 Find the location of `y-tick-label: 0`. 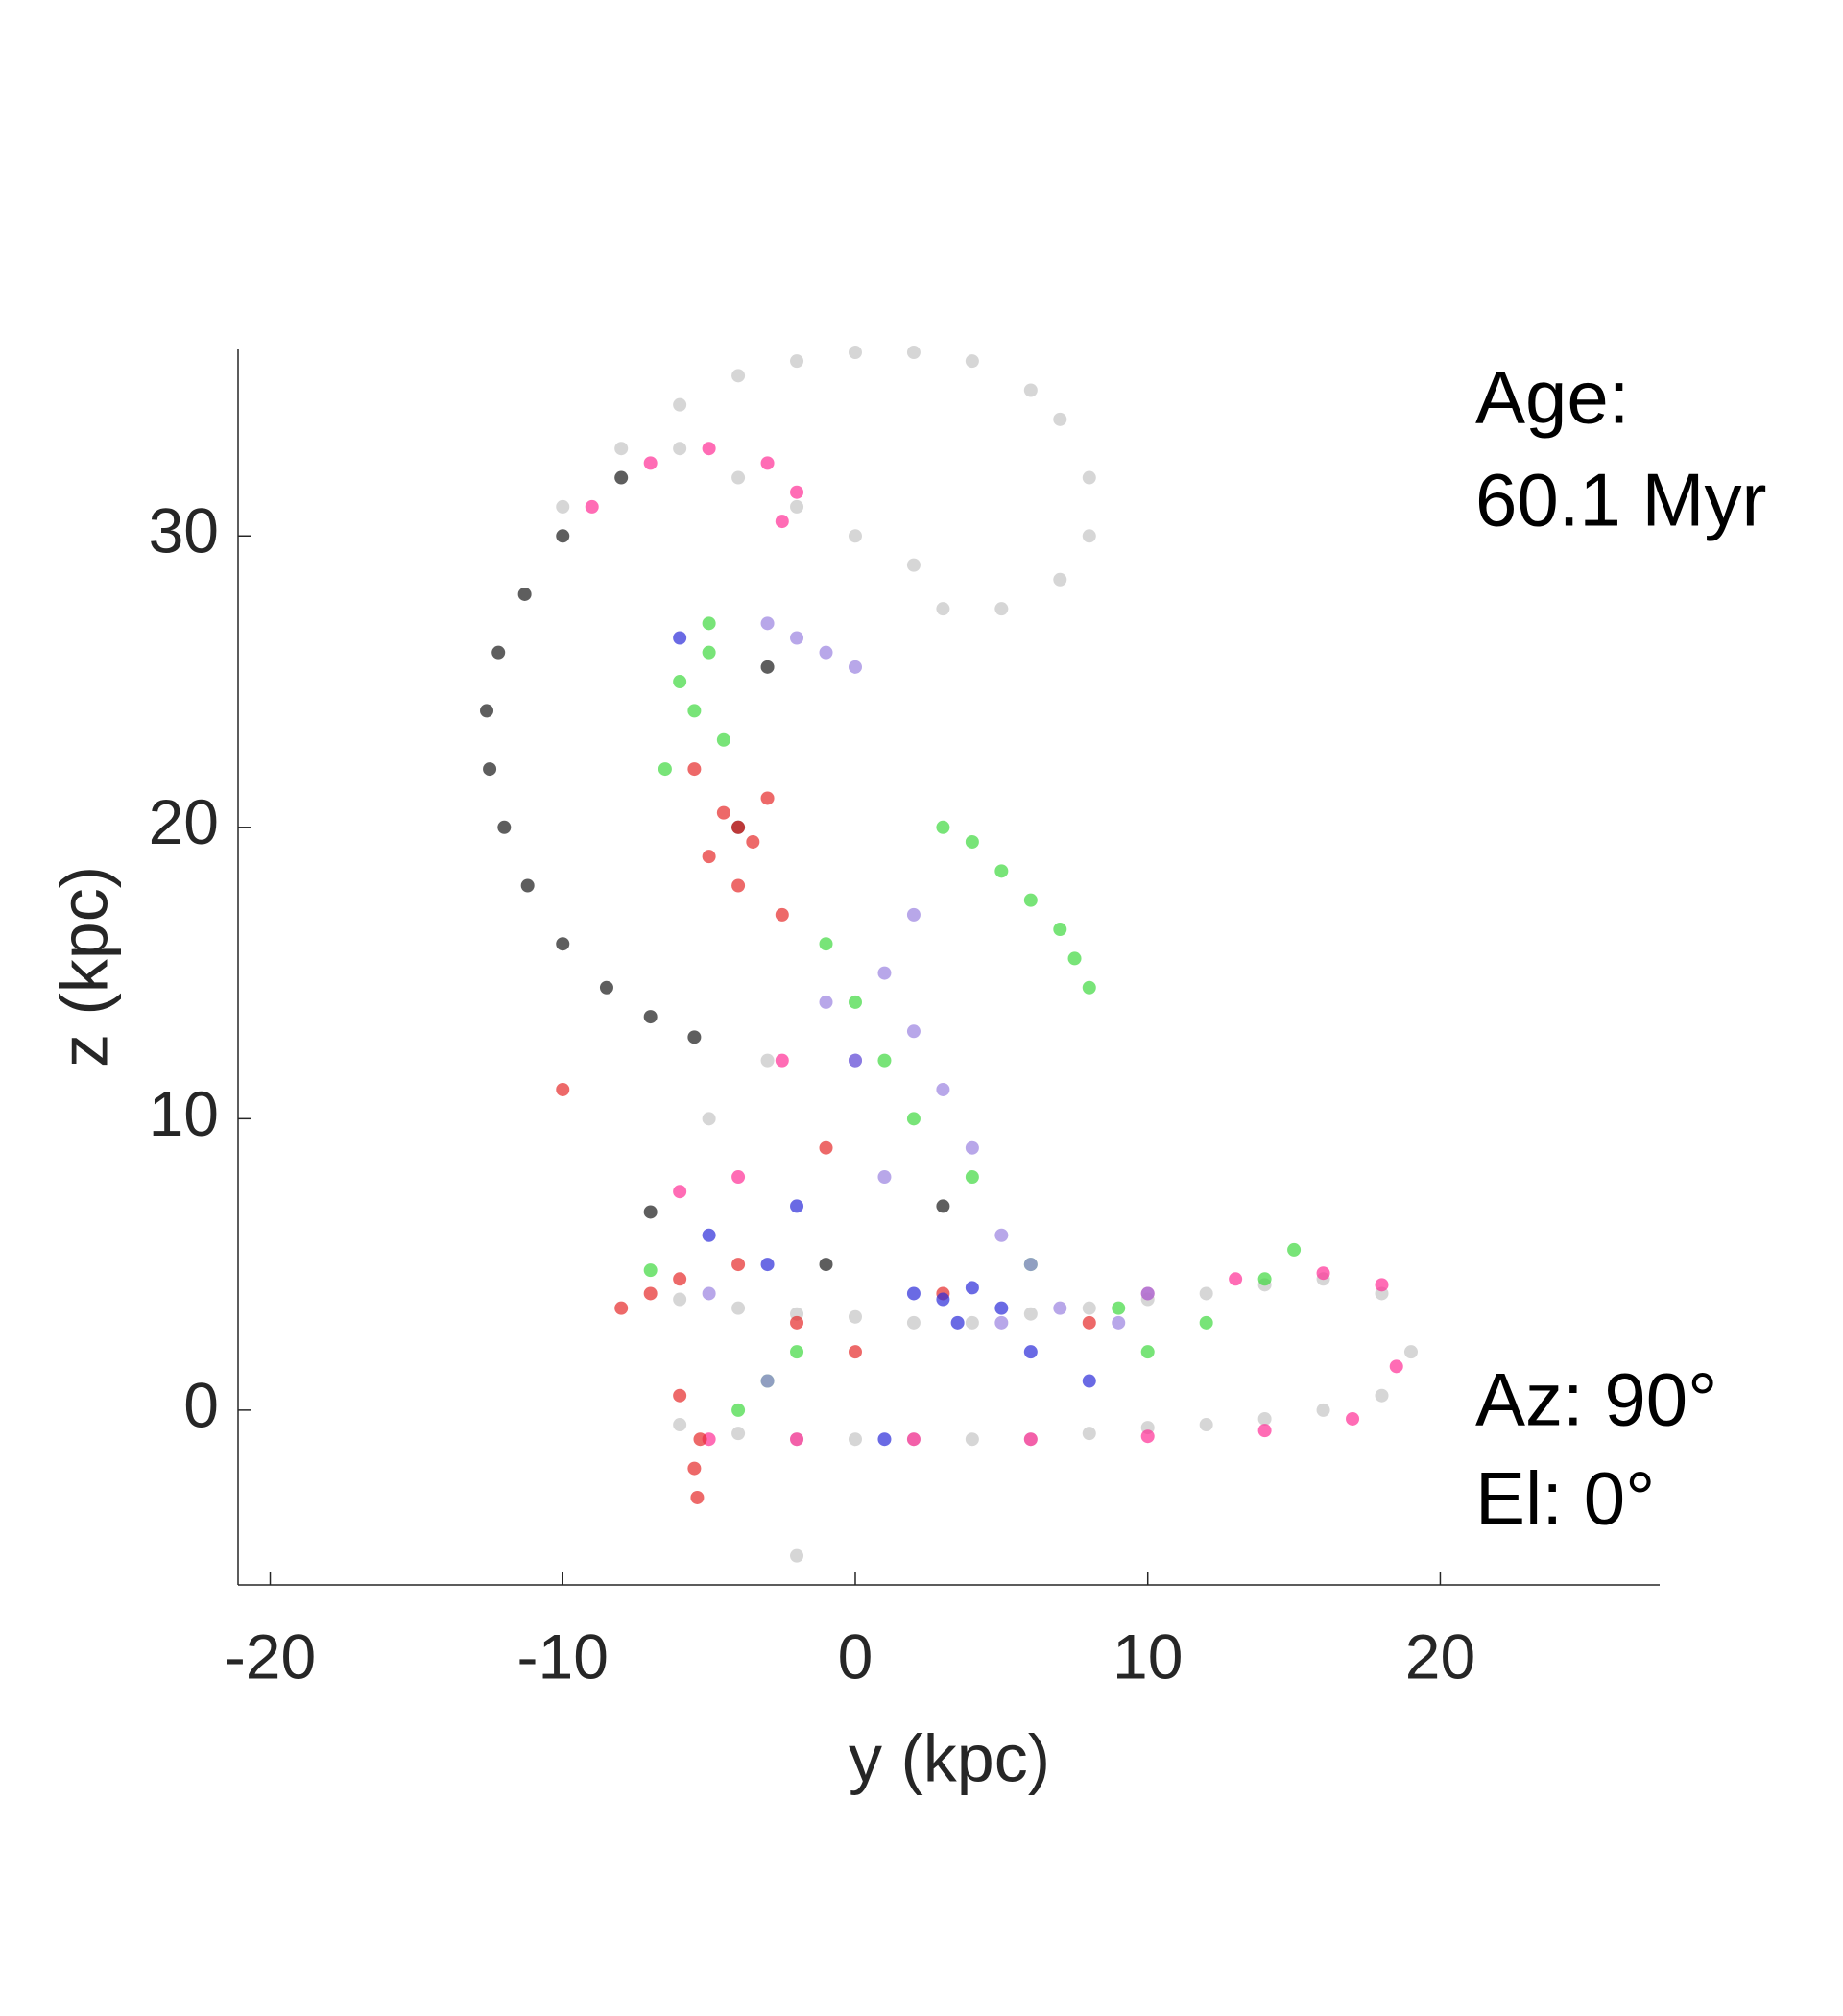

y-tick-label: 0 is located at coordinates (201, 1404).